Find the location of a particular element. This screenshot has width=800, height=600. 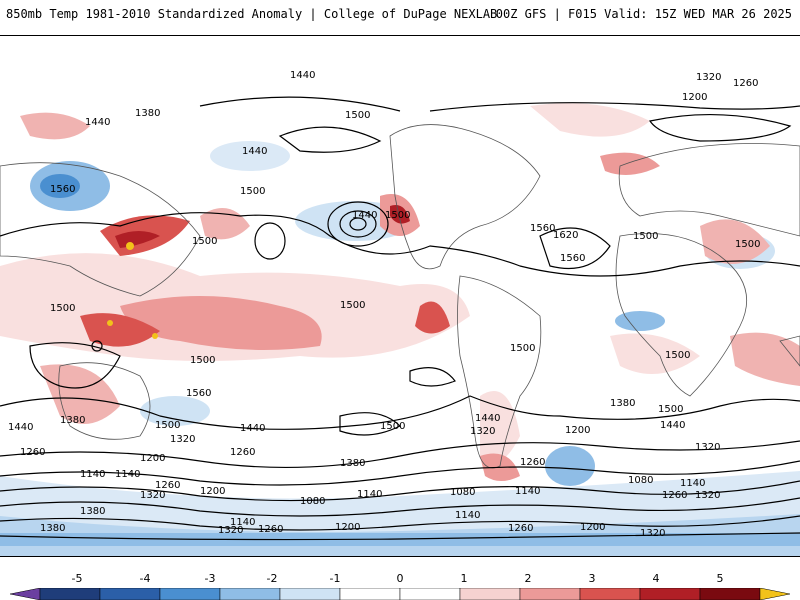

contour-label: 1620 is located at coordinates (565, 235).